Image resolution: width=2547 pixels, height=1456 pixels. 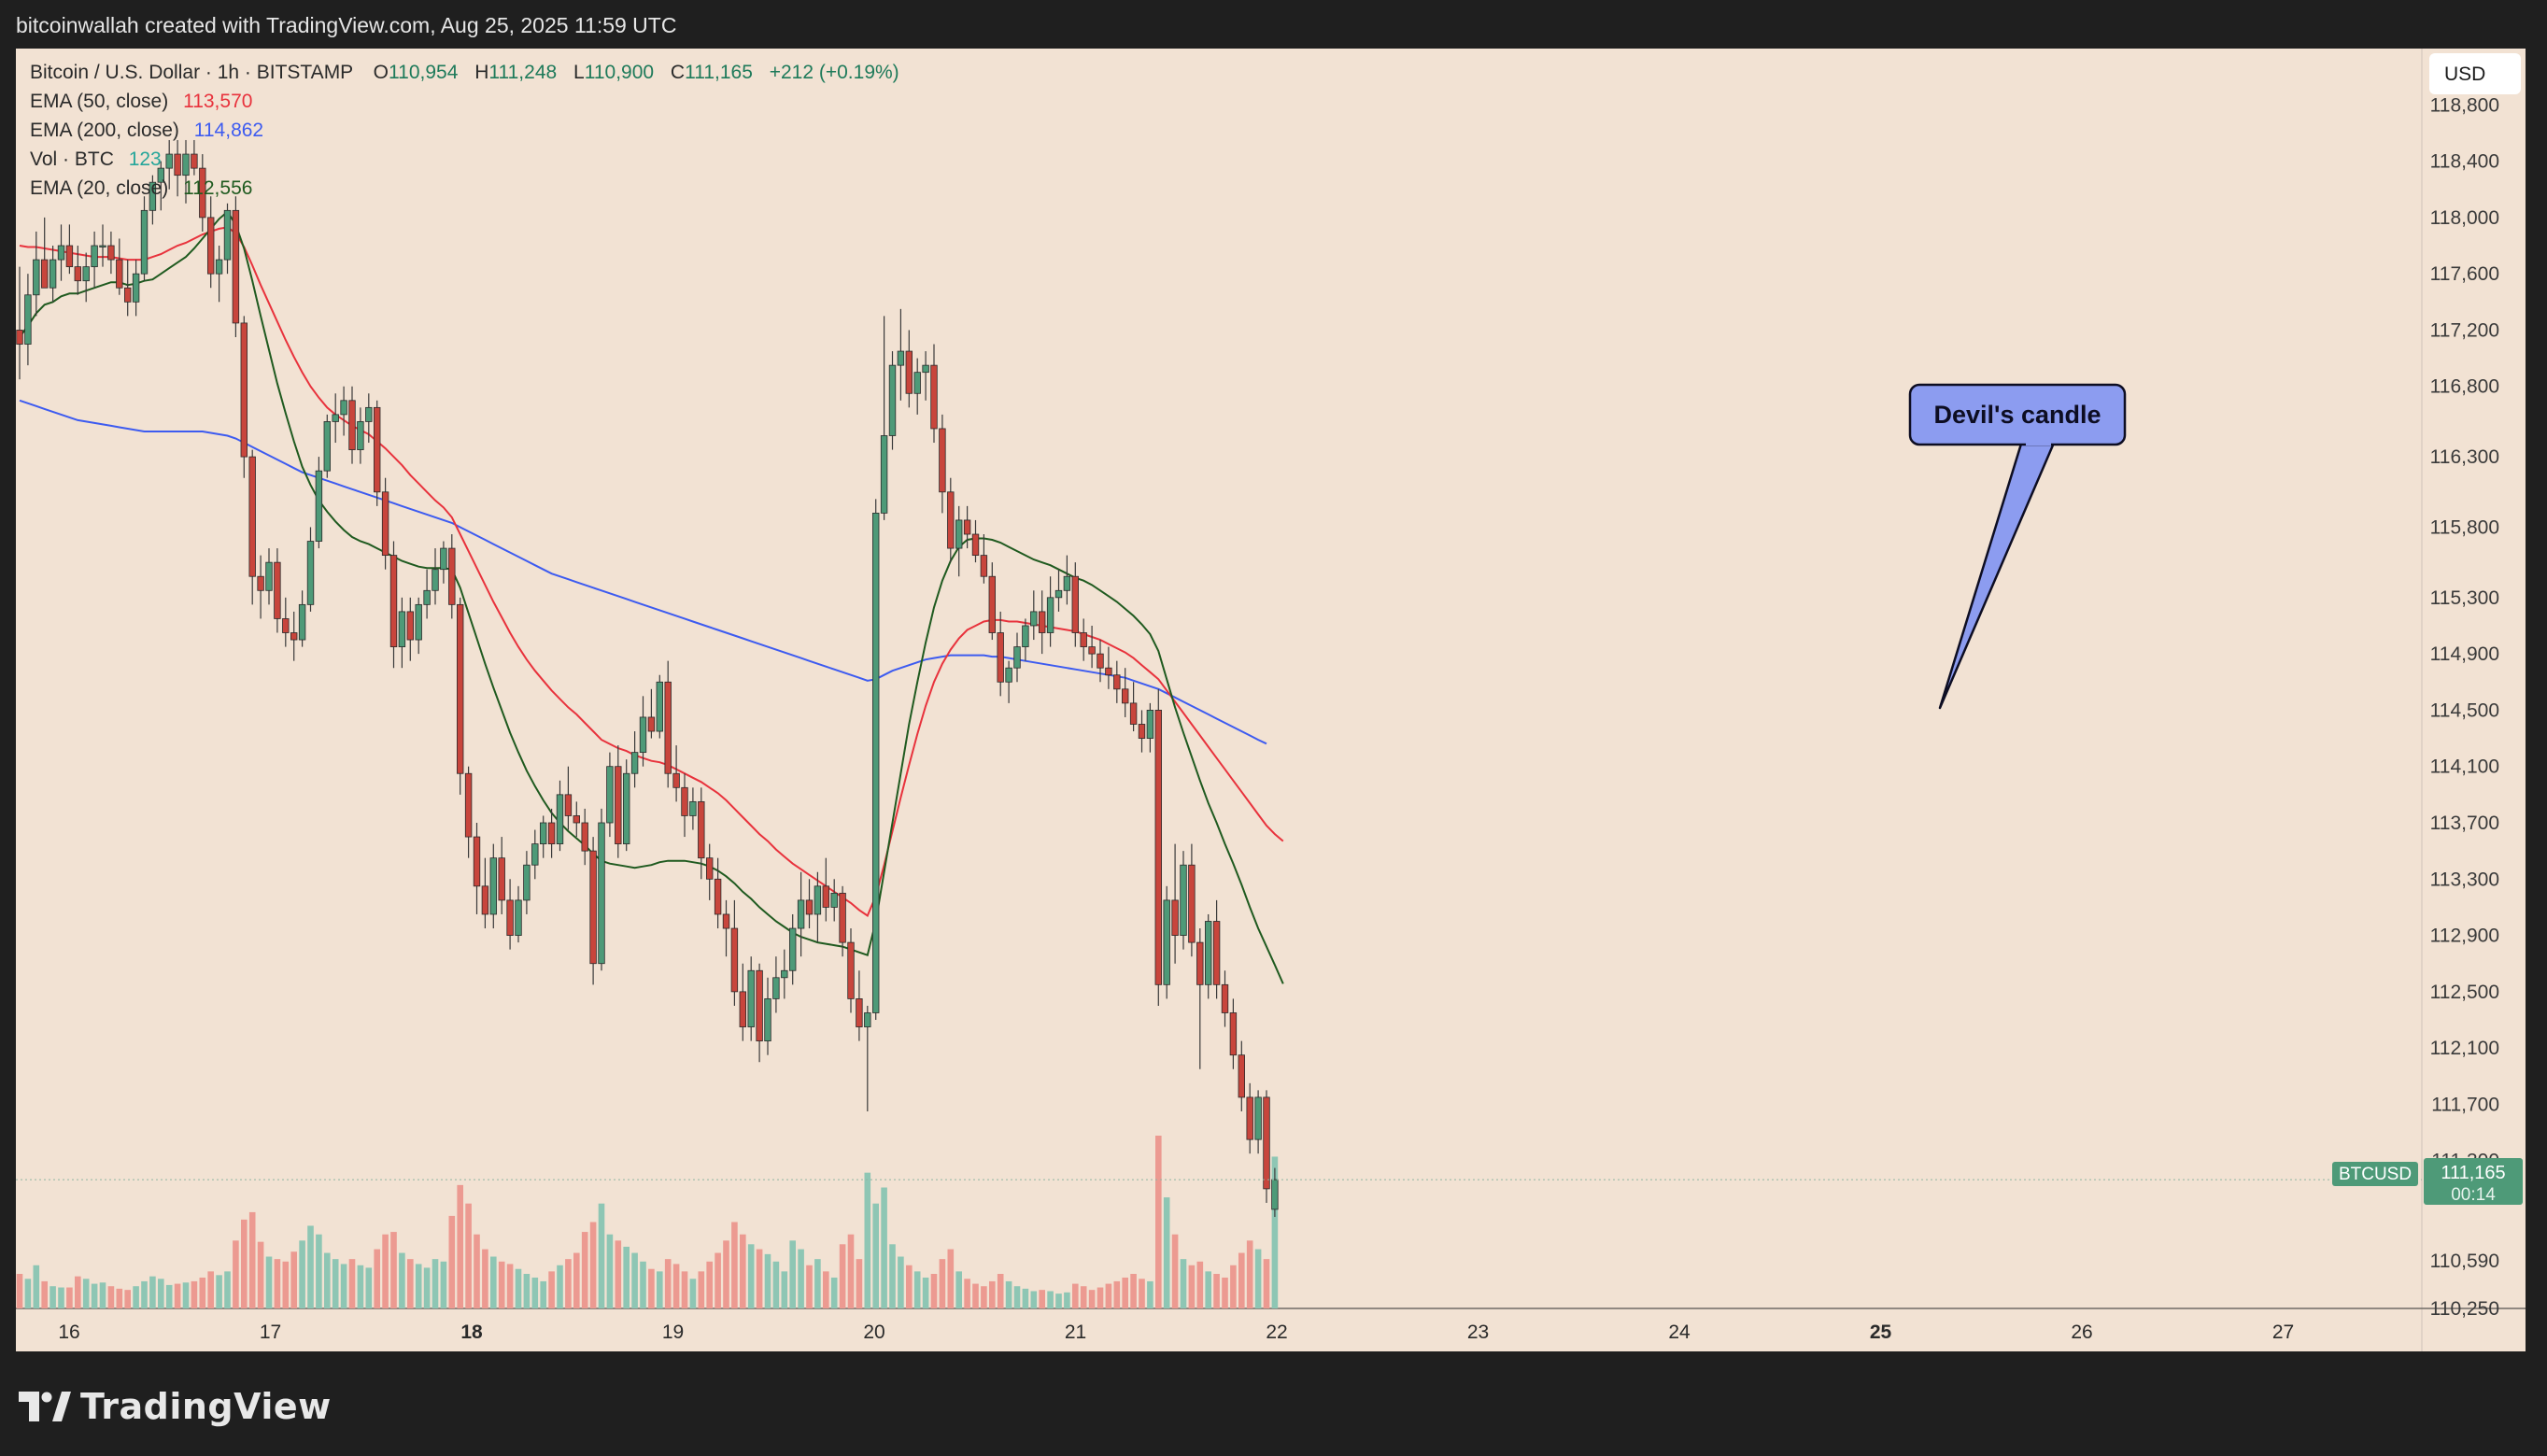 What do you see at coordinates (1997, 574) in the screenshot?
I see `callout-pointer` at bounding box center [1997, 574].